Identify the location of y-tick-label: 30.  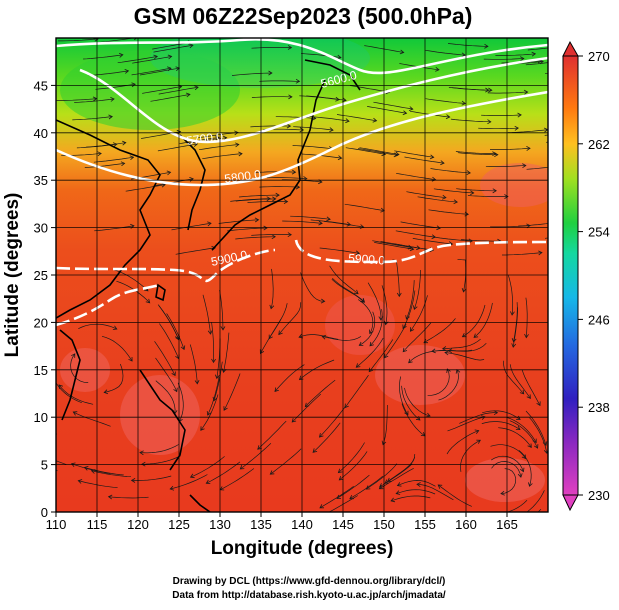
(41, 228).